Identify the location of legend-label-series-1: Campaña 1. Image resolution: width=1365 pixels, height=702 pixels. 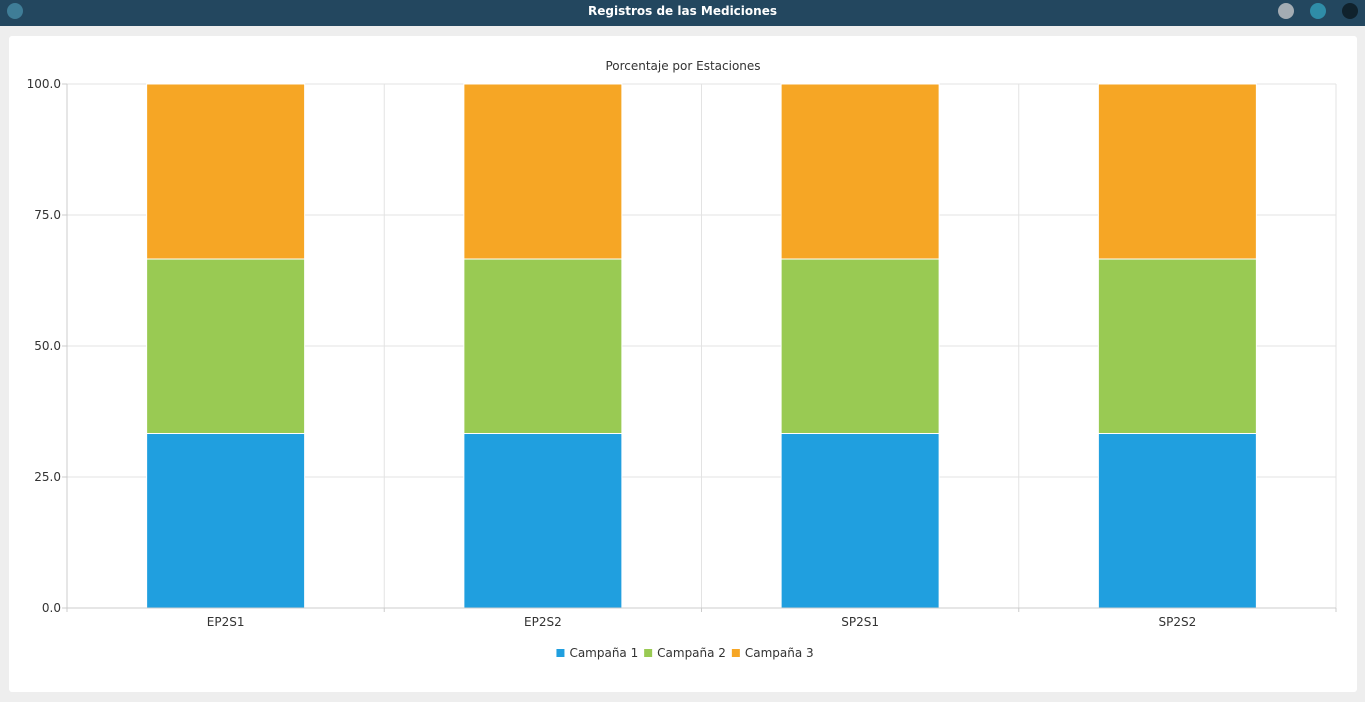
(603, 653).